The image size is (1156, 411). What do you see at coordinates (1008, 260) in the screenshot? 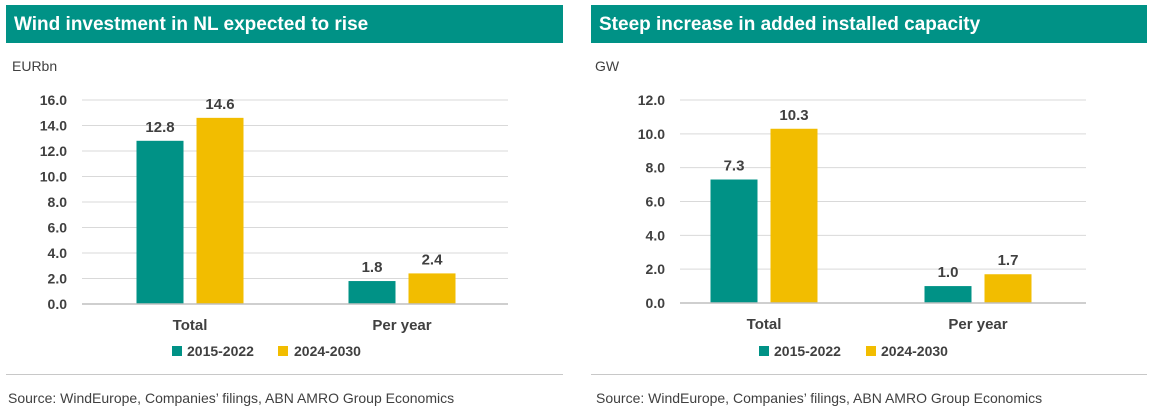
I see `data-label: 1.7` at bounding box center [1008, 260].